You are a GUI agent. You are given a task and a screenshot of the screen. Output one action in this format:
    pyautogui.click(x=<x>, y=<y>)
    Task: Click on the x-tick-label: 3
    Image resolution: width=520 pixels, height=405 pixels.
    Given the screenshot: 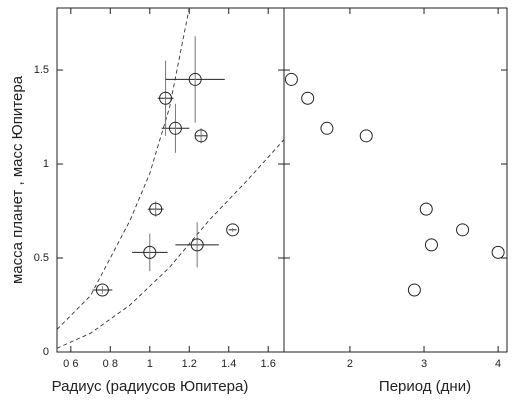 What is the action you would take?
    pyautogui.click(x=424, y=364)
    